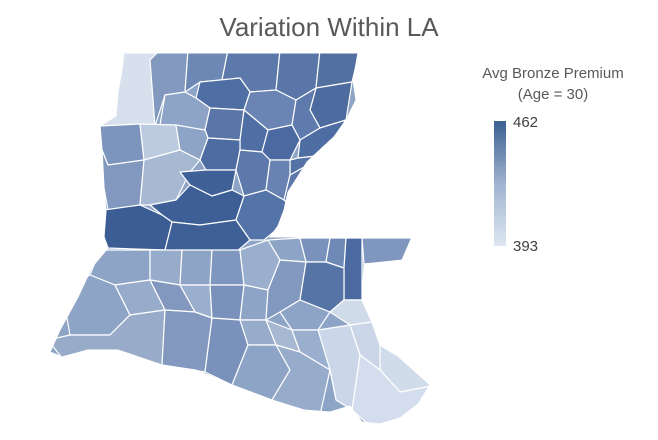 Image resolution: width=658 pixels, height=440 pixels. Describe the element at coordinates (553, 84) in the screenshot. I see `legend-title: Avg Bronze Premium (Age = 30)` at that location.